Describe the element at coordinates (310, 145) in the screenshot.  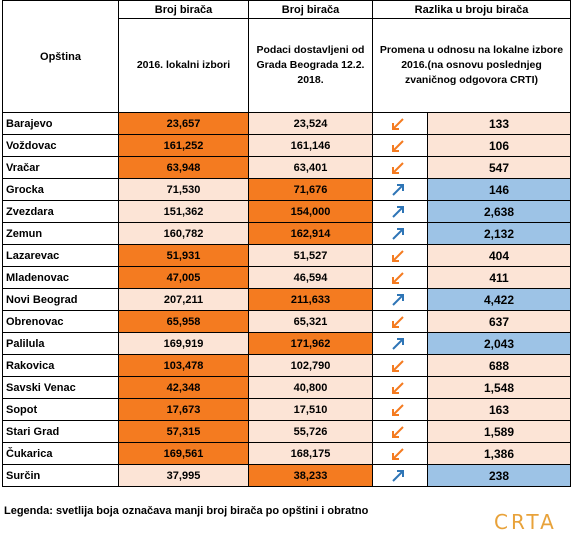
I see `count-2018-cell: 161,146` at that location.